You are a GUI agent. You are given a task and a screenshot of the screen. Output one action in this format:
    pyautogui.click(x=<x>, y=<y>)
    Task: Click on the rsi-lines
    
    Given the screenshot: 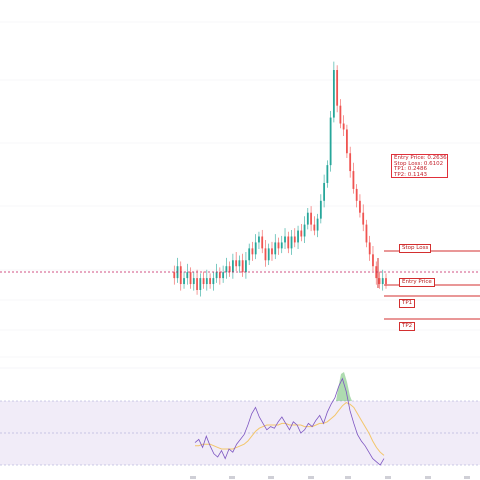 What is the action you would take?
    pyautogui.click(x=289, y=419)
    